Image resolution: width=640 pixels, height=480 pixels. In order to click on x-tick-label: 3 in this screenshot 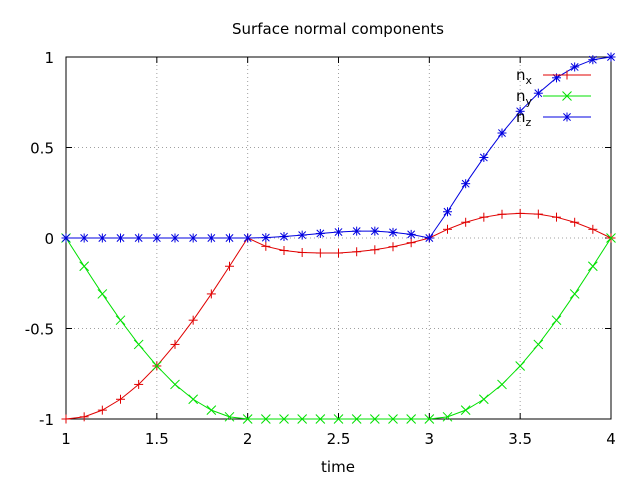, I will do `click(430, 439)`.